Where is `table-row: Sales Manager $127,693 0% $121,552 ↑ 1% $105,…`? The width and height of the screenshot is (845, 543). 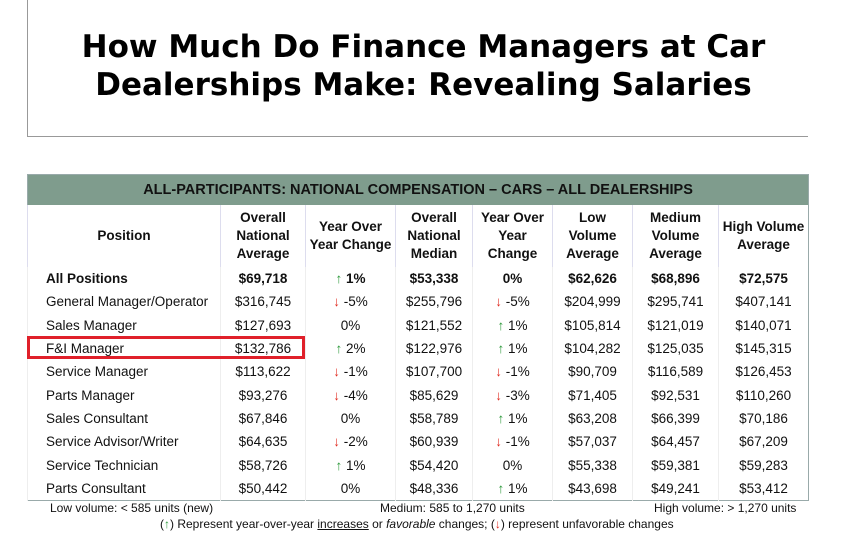
table-row: Sales Manager $127,693 0% $121,552 ↑ 1% $105,… is located at coordinates (418, 325).